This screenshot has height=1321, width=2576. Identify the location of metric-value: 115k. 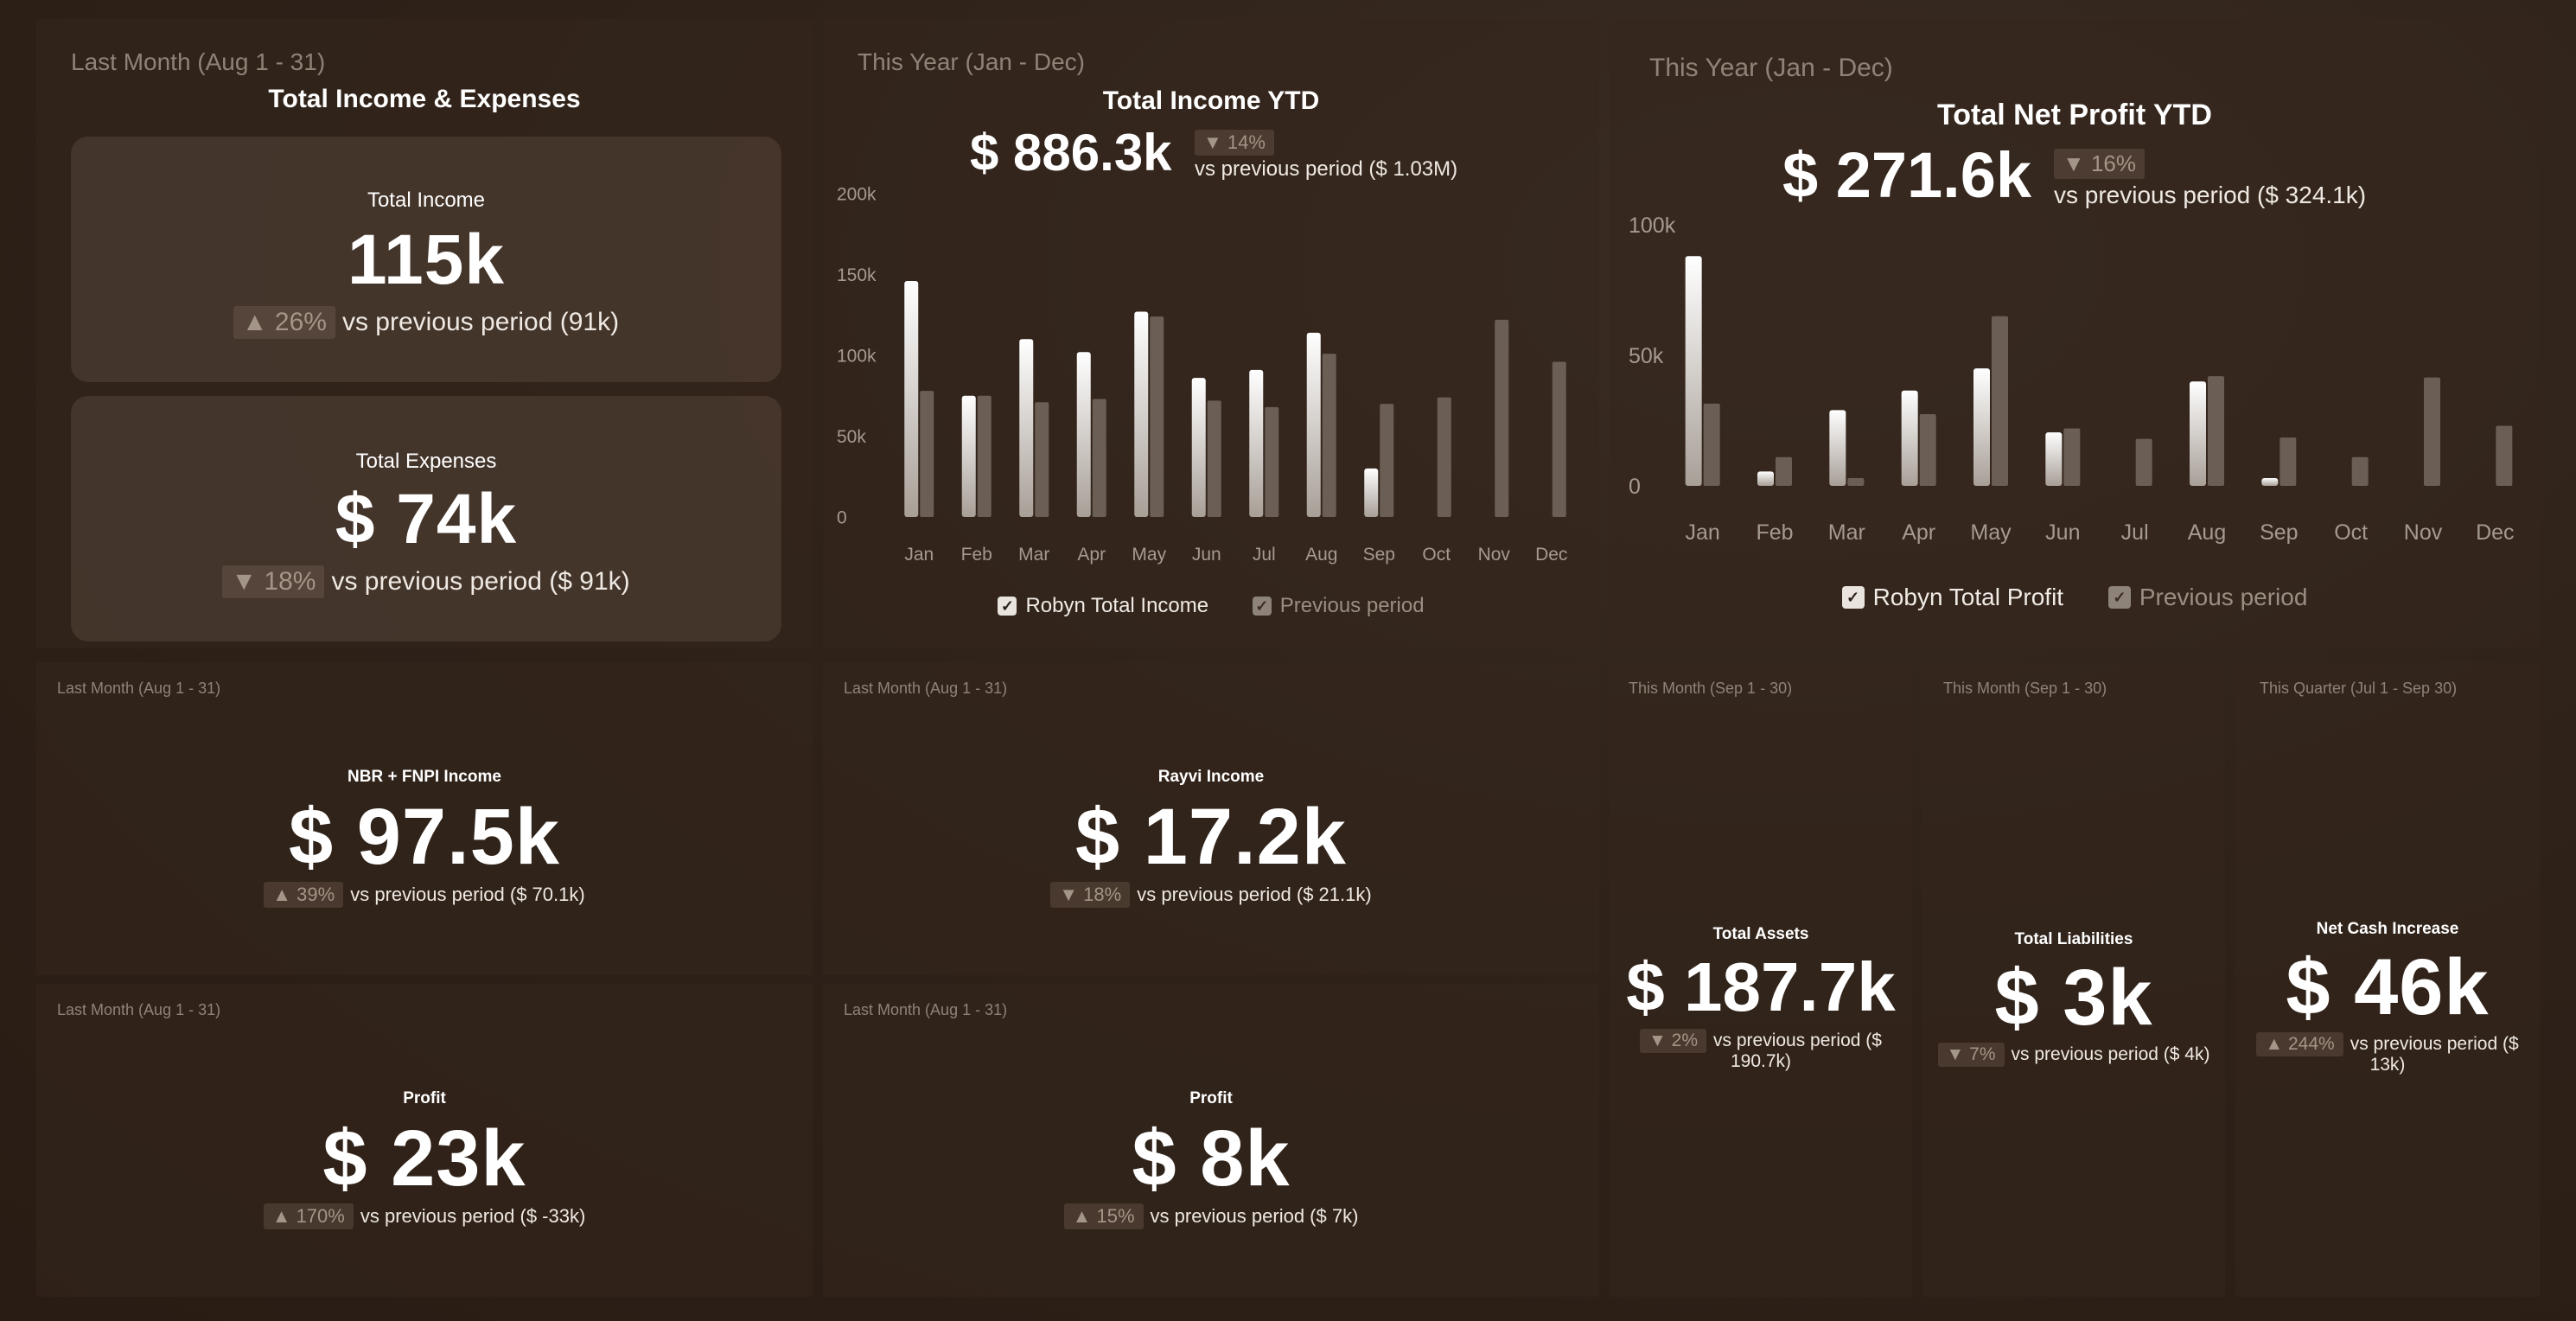
(426, 259).